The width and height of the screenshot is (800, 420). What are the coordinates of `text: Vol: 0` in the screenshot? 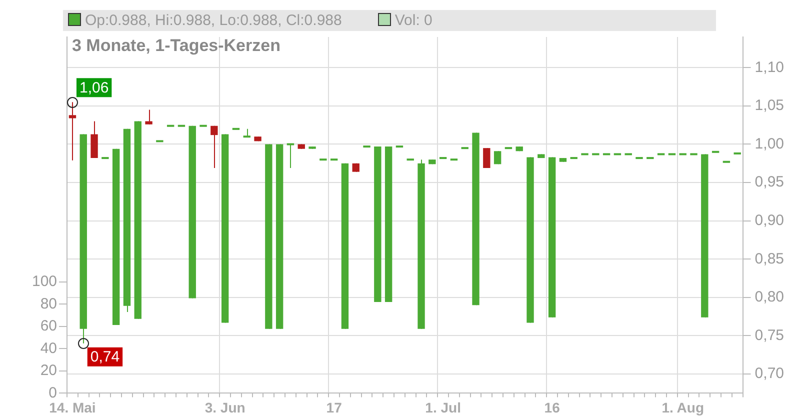 It's located at (413, 20).